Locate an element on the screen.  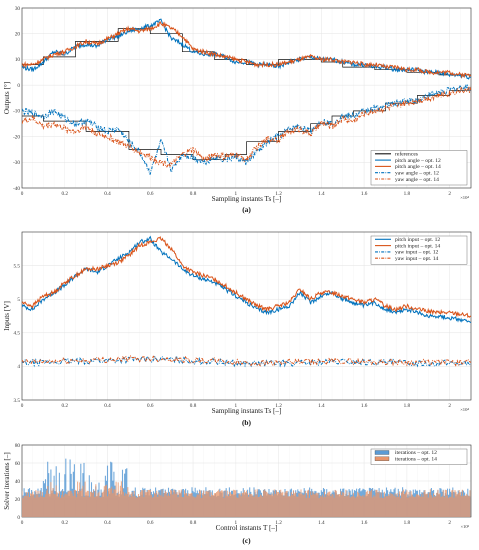
y-axis-label: Solver iterations [–] is located at coordinates (7, 481).